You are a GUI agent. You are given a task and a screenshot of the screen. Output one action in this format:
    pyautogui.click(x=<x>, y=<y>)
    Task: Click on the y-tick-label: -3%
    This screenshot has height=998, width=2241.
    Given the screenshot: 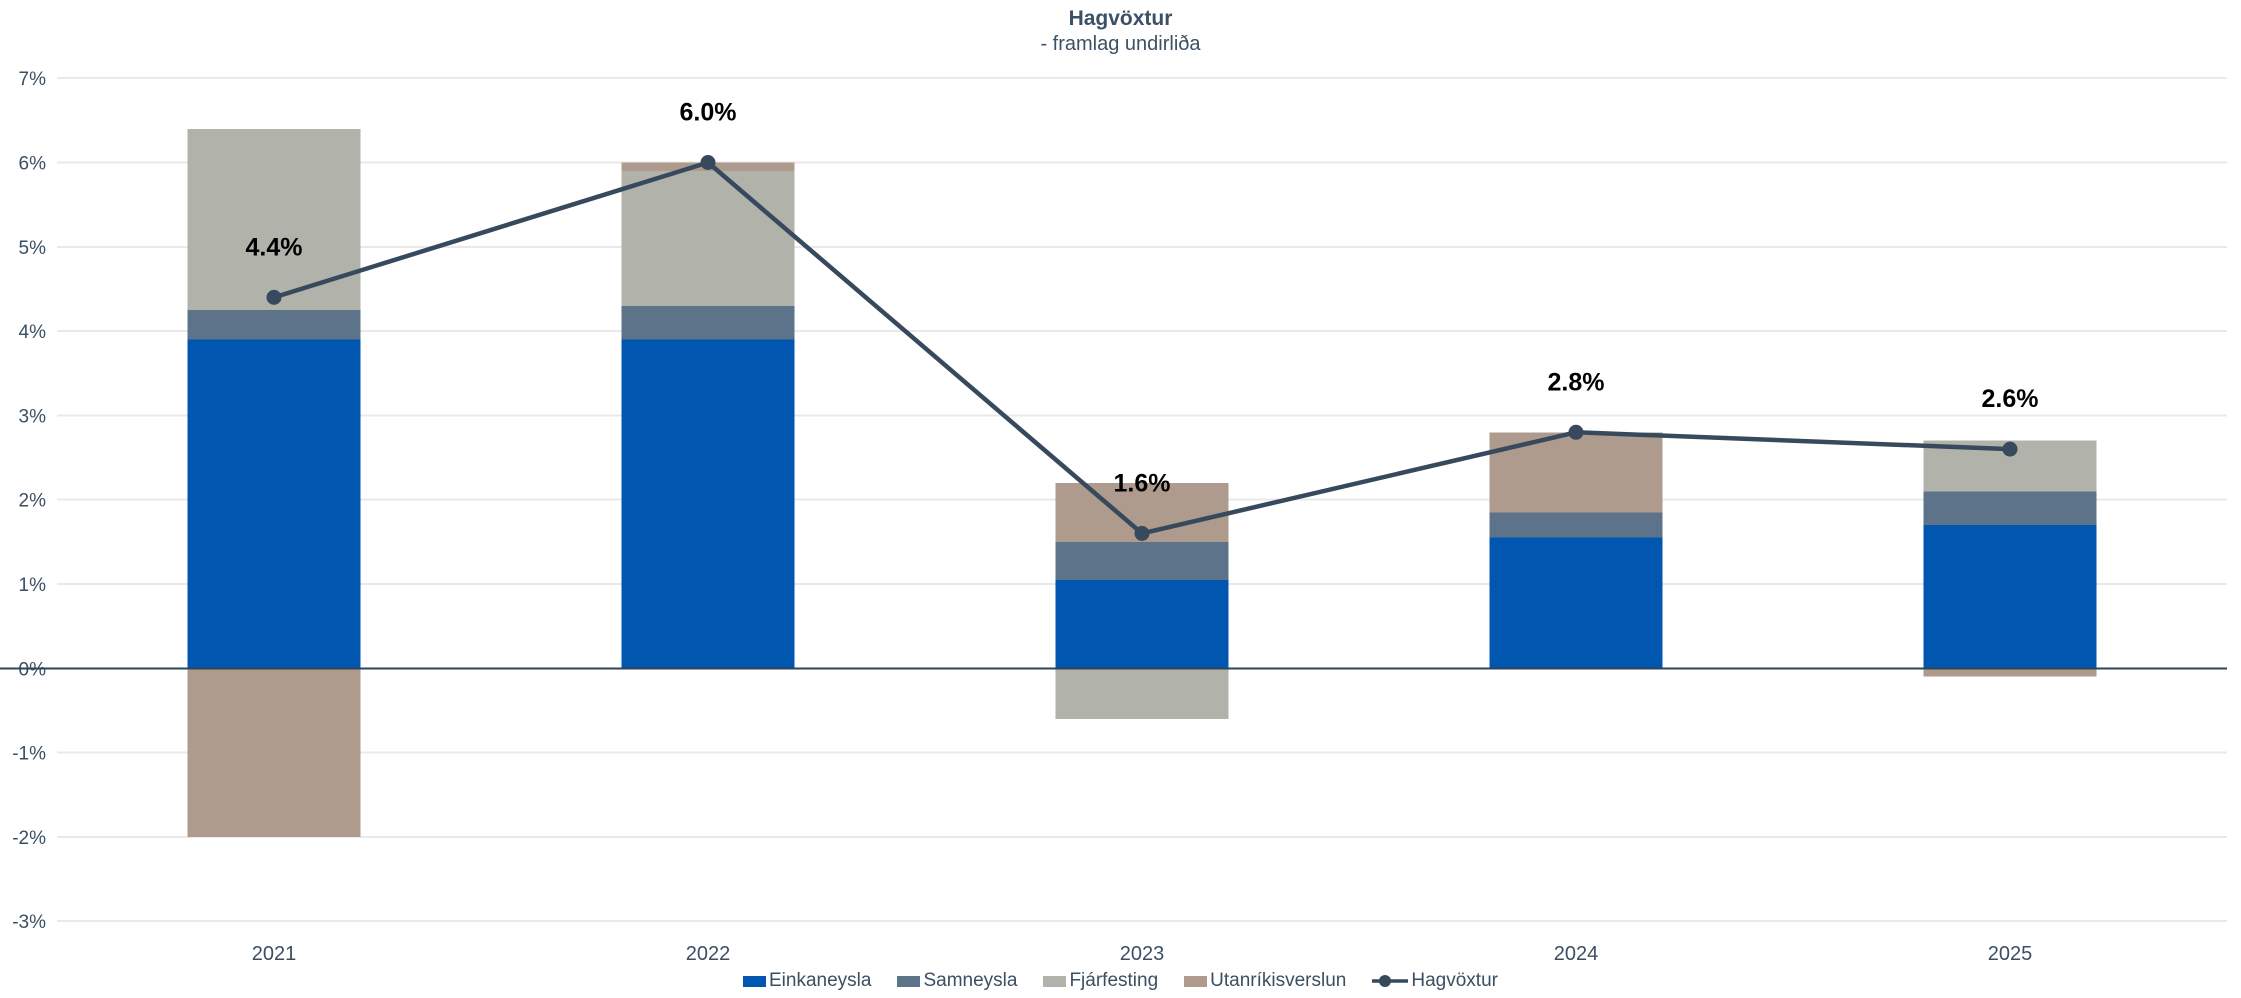 What is the action you would take?
    pyautogui.click(x=29, y=922)
    